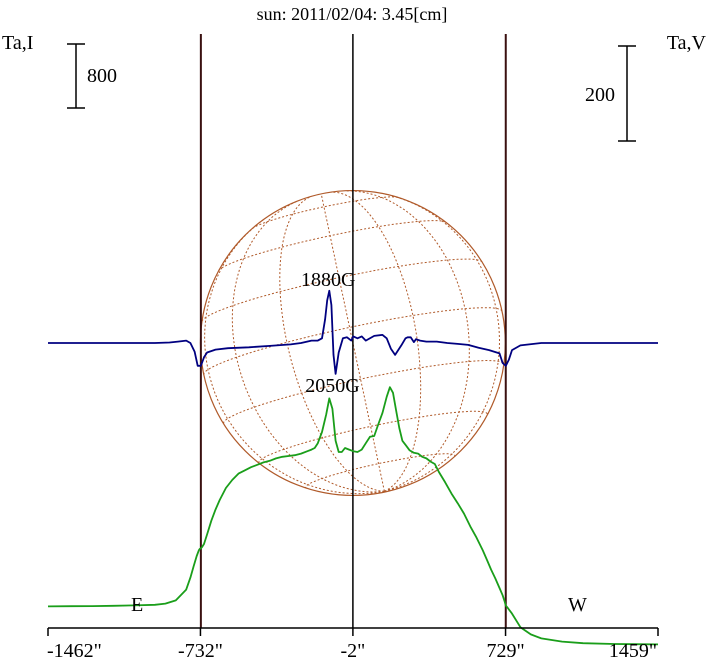 This screenshot has width=708, height=662. Describe the element at coordinates (577, 605) in the screenshot. I see `west-limb-label: W` at that location.